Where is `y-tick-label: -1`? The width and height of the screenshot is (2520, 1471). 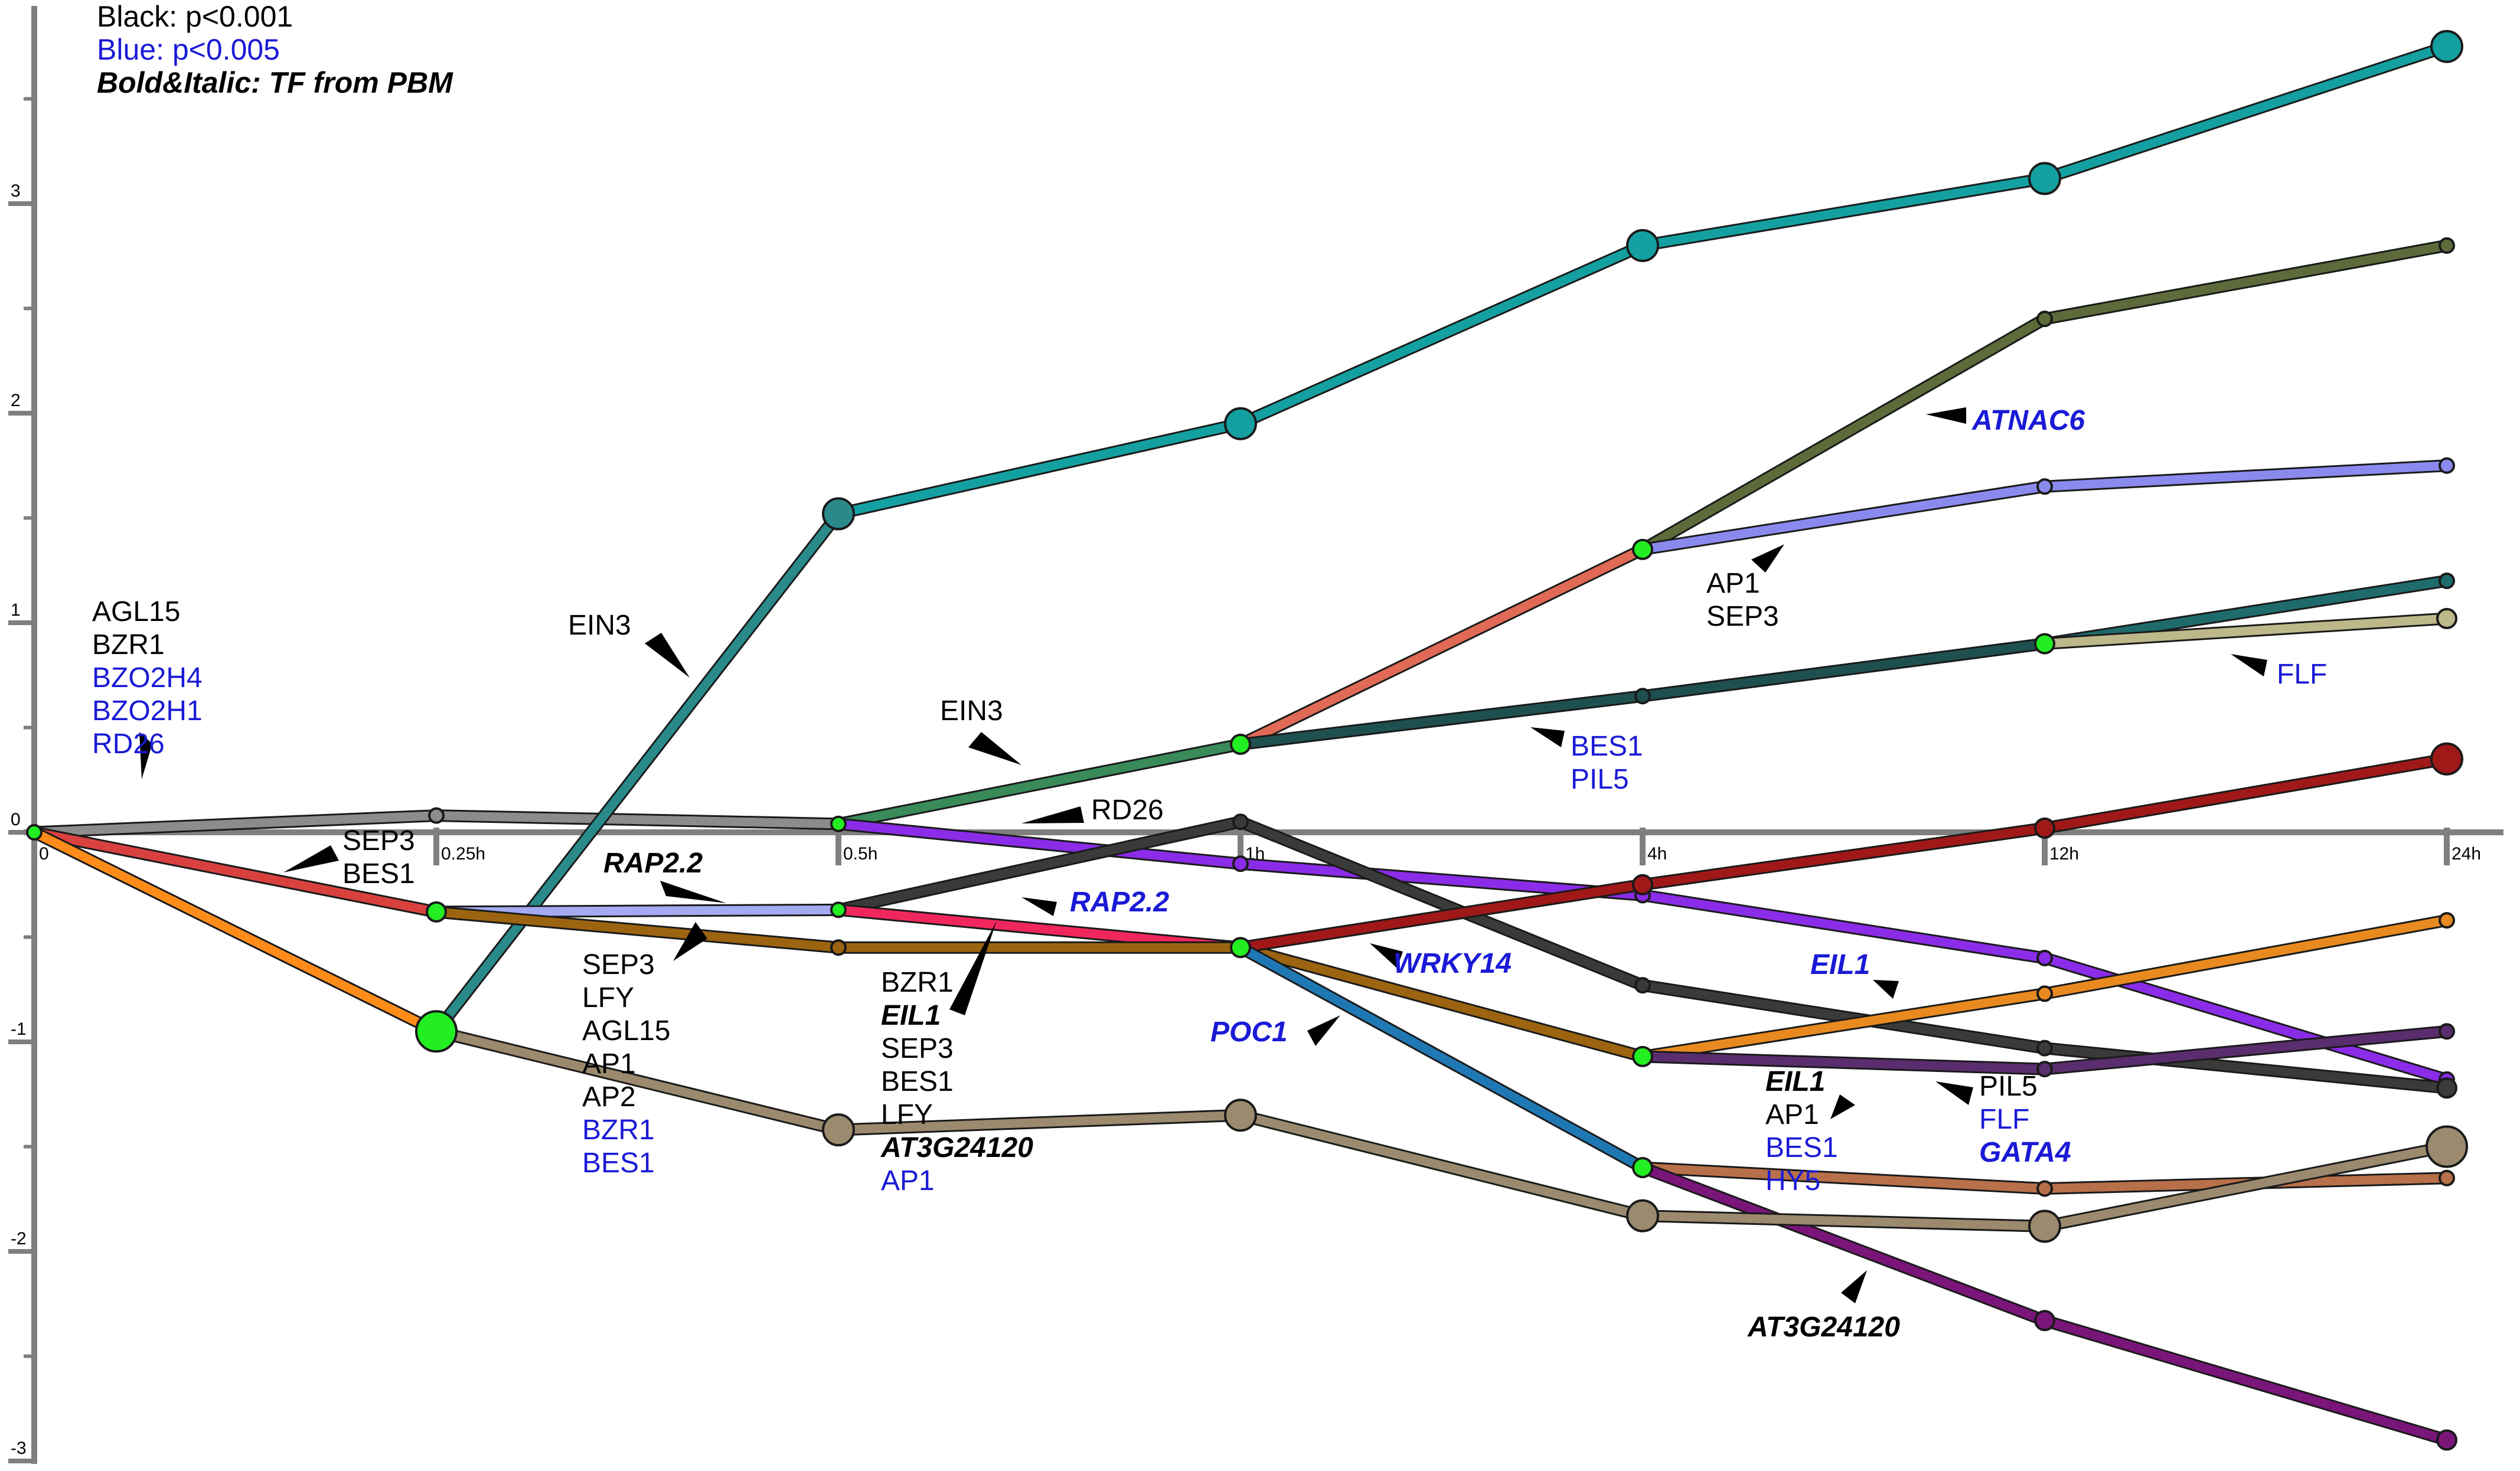
y-tick-label: -1 is located at coordinates (19, 1029).